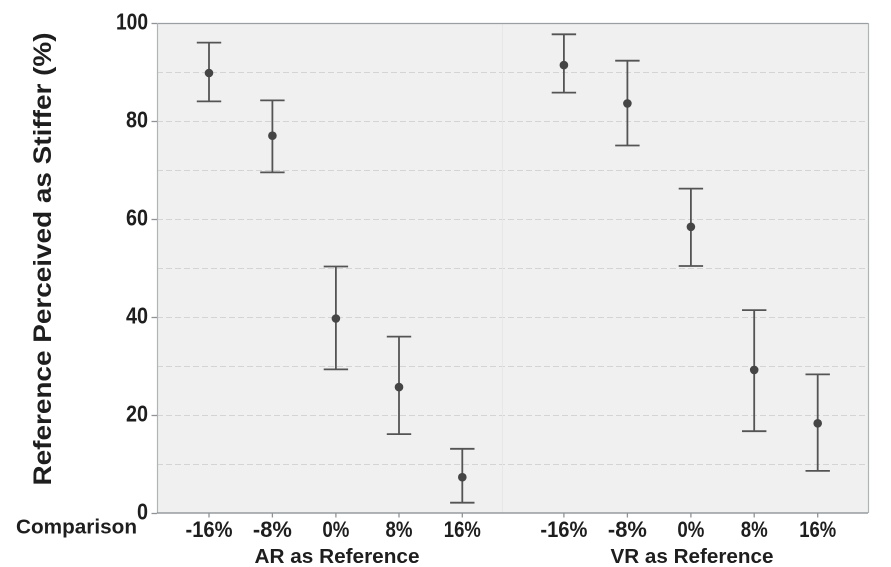 This screenshot has width=891, height=567. What do you see at coordinates (137, 218) in the screenshot?
I see `svg-text: 60` at bounding box center [137, 218].